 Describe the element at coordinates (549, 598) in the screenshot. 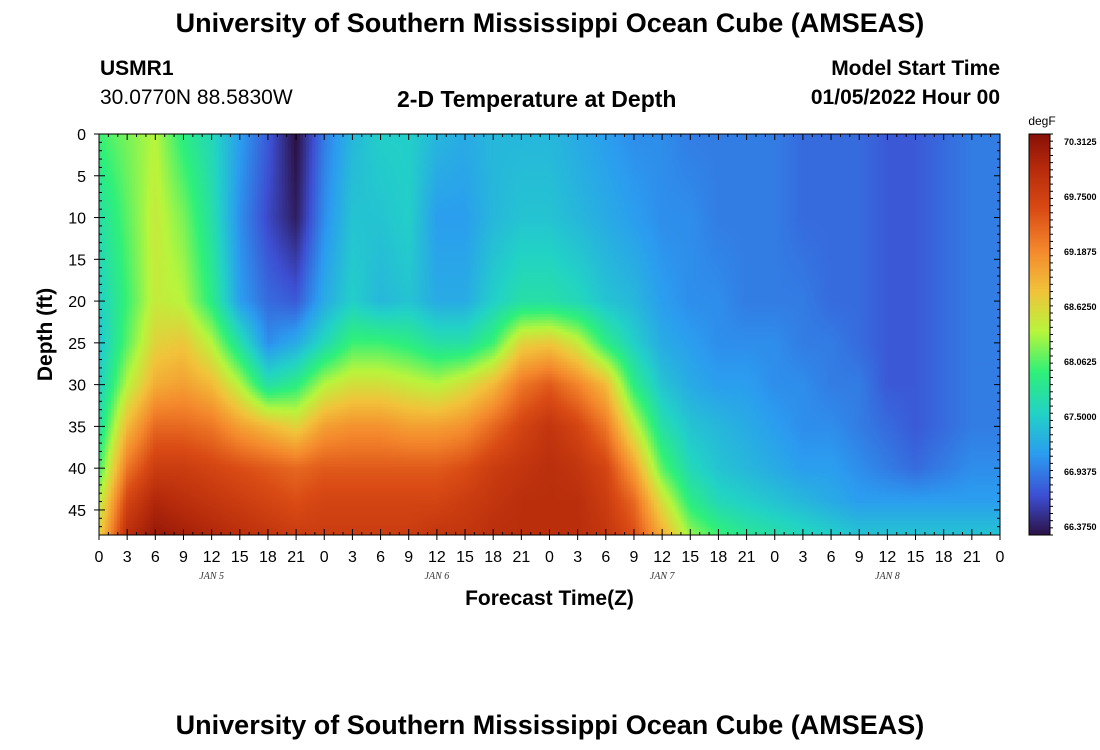

I see `x-axis-label: Forecast Time(Z)` at that location.